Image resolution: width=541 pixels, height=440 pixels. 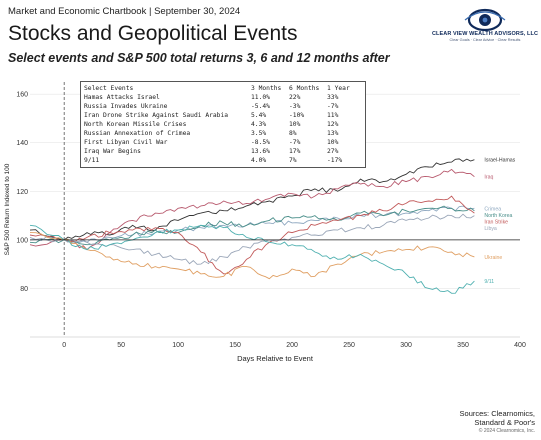 I want to click on table-cell: -17%, so click(x=335, y=160).